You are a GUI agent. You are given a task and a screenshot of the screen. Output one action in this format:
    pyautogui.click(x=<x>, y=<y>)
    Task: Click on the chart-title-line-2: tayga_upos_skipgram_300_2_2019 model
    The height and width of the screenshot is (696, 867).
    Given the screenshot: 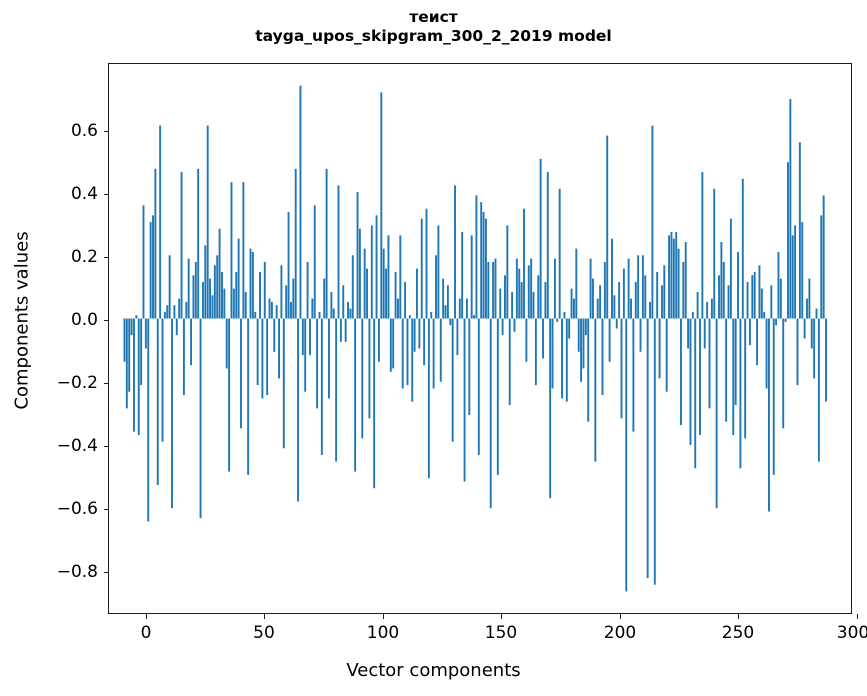 What is the action you would take?
    pyautogui.click(x=433, y=36)
    